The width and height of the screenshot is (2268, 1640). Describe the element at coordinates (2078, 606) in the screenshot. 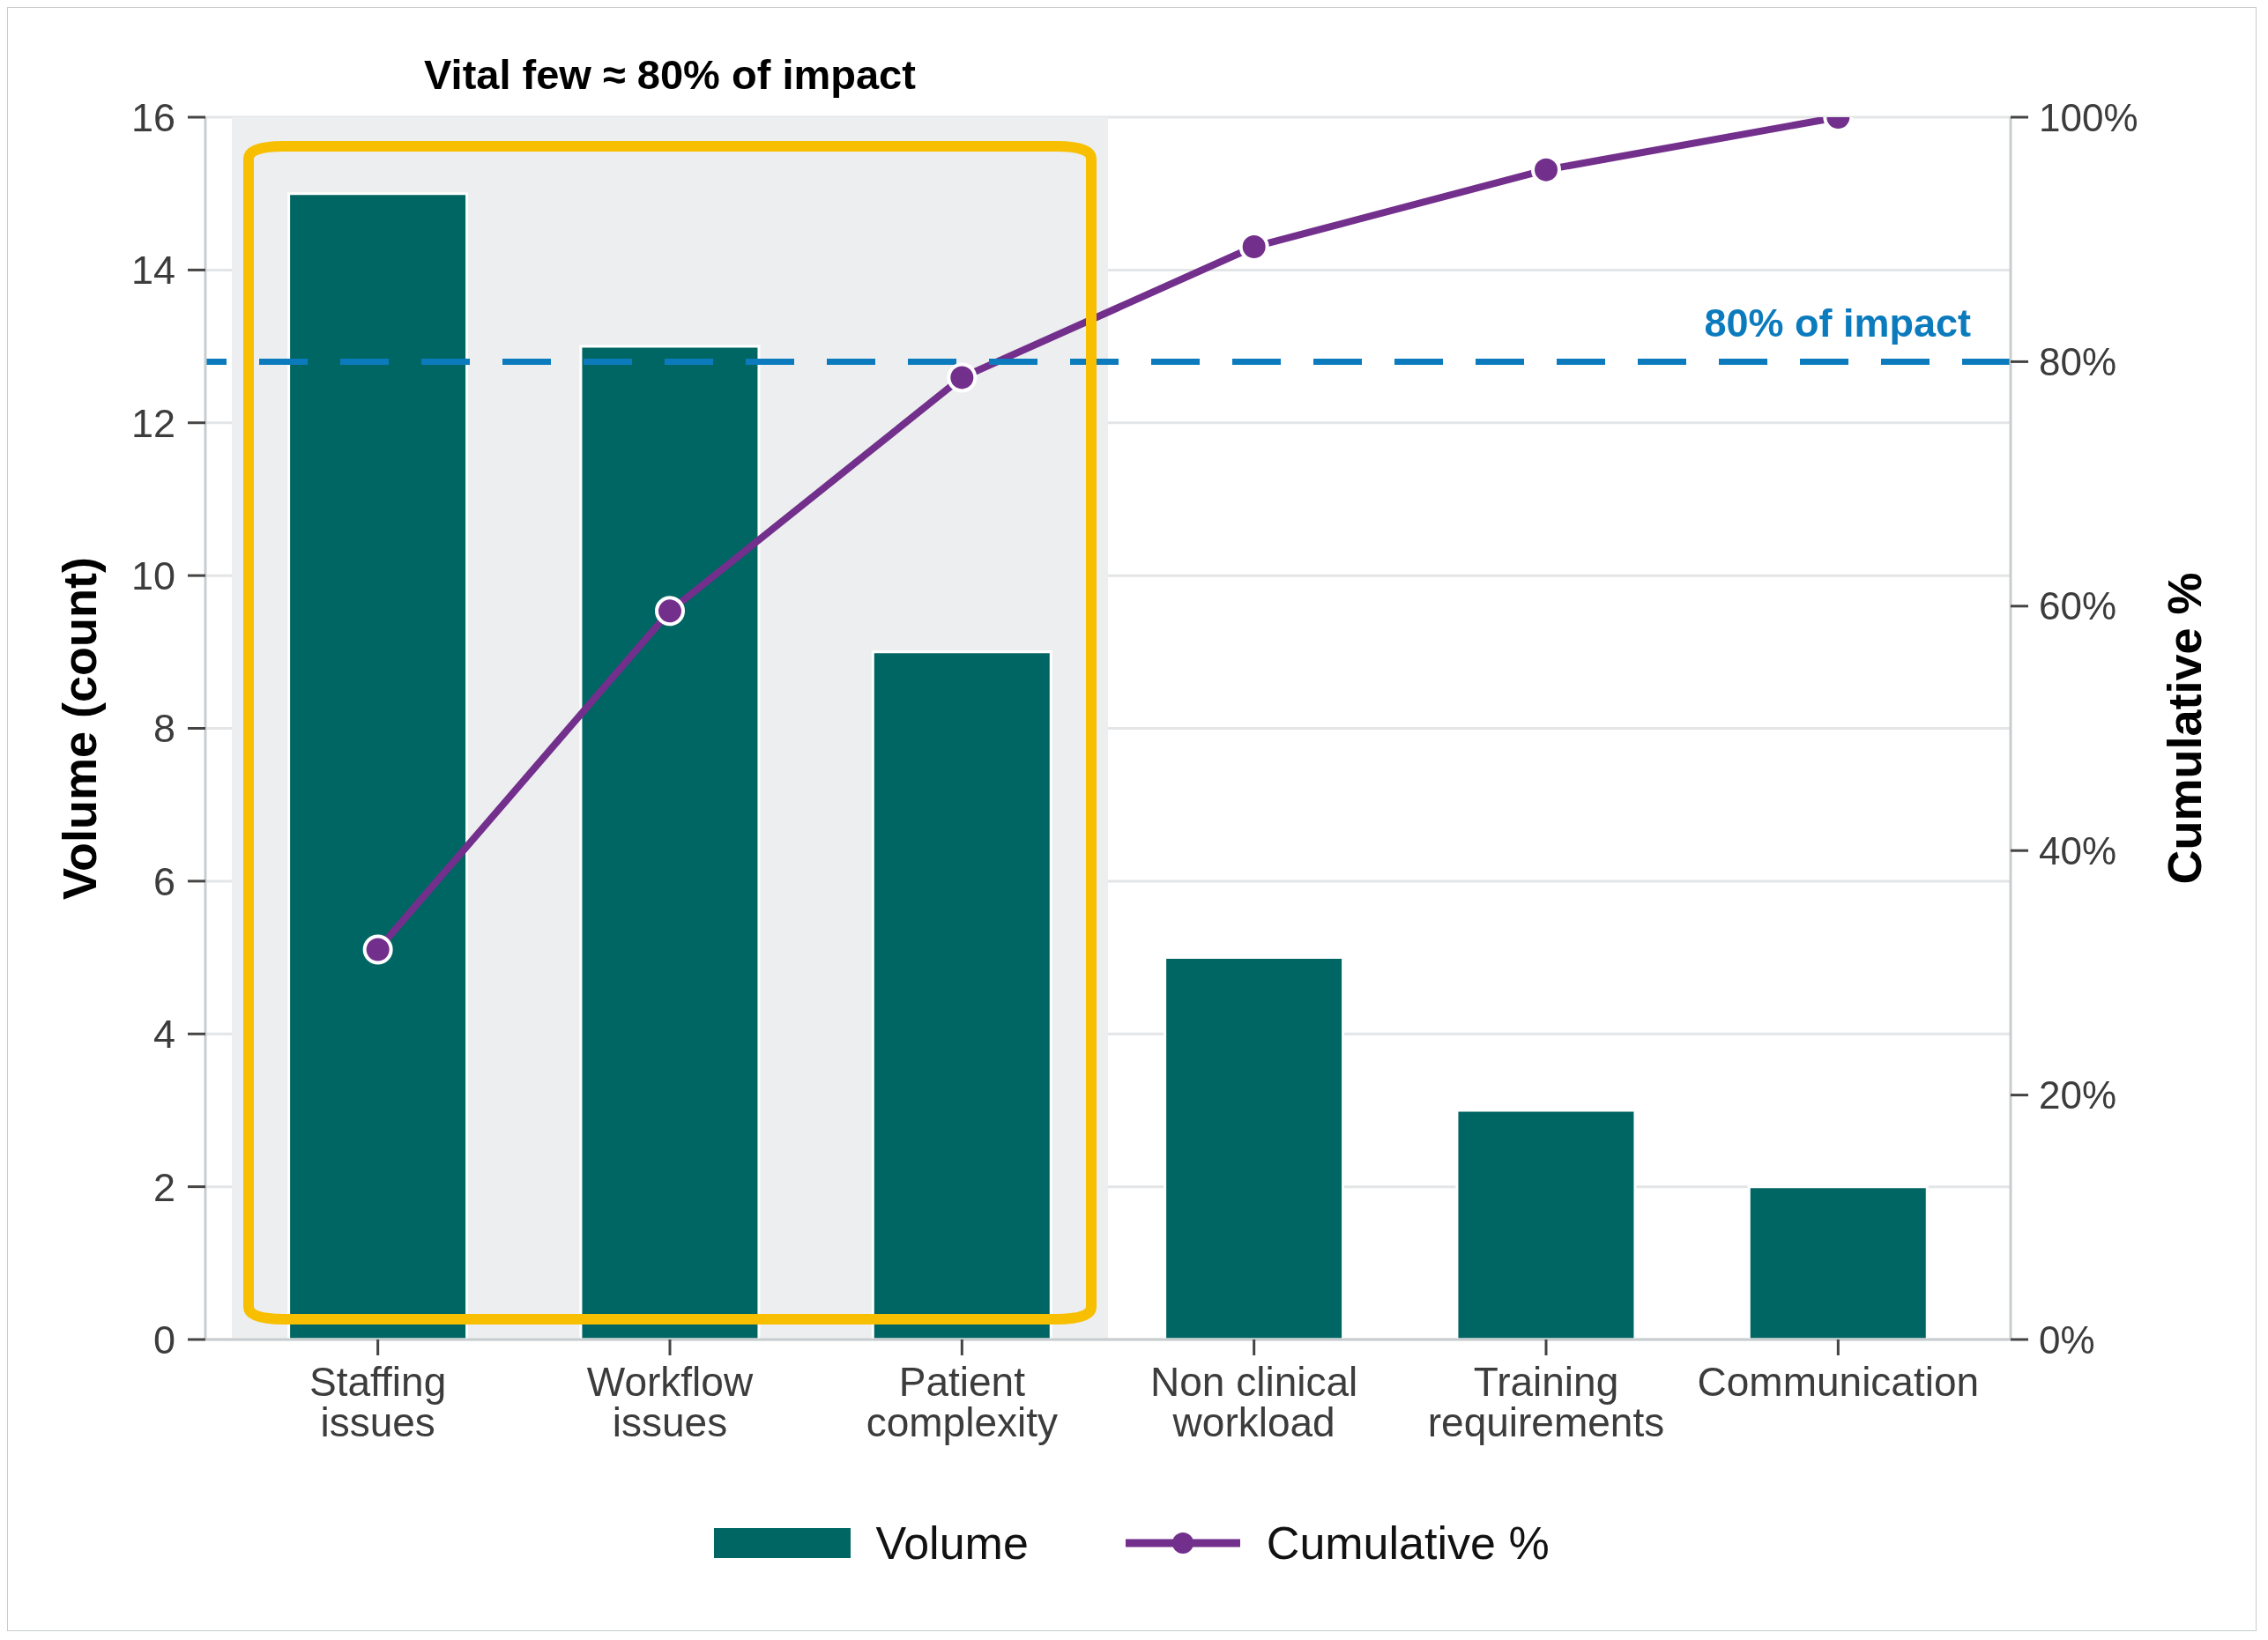

I see `y2-tick-label: 60%` at that location.